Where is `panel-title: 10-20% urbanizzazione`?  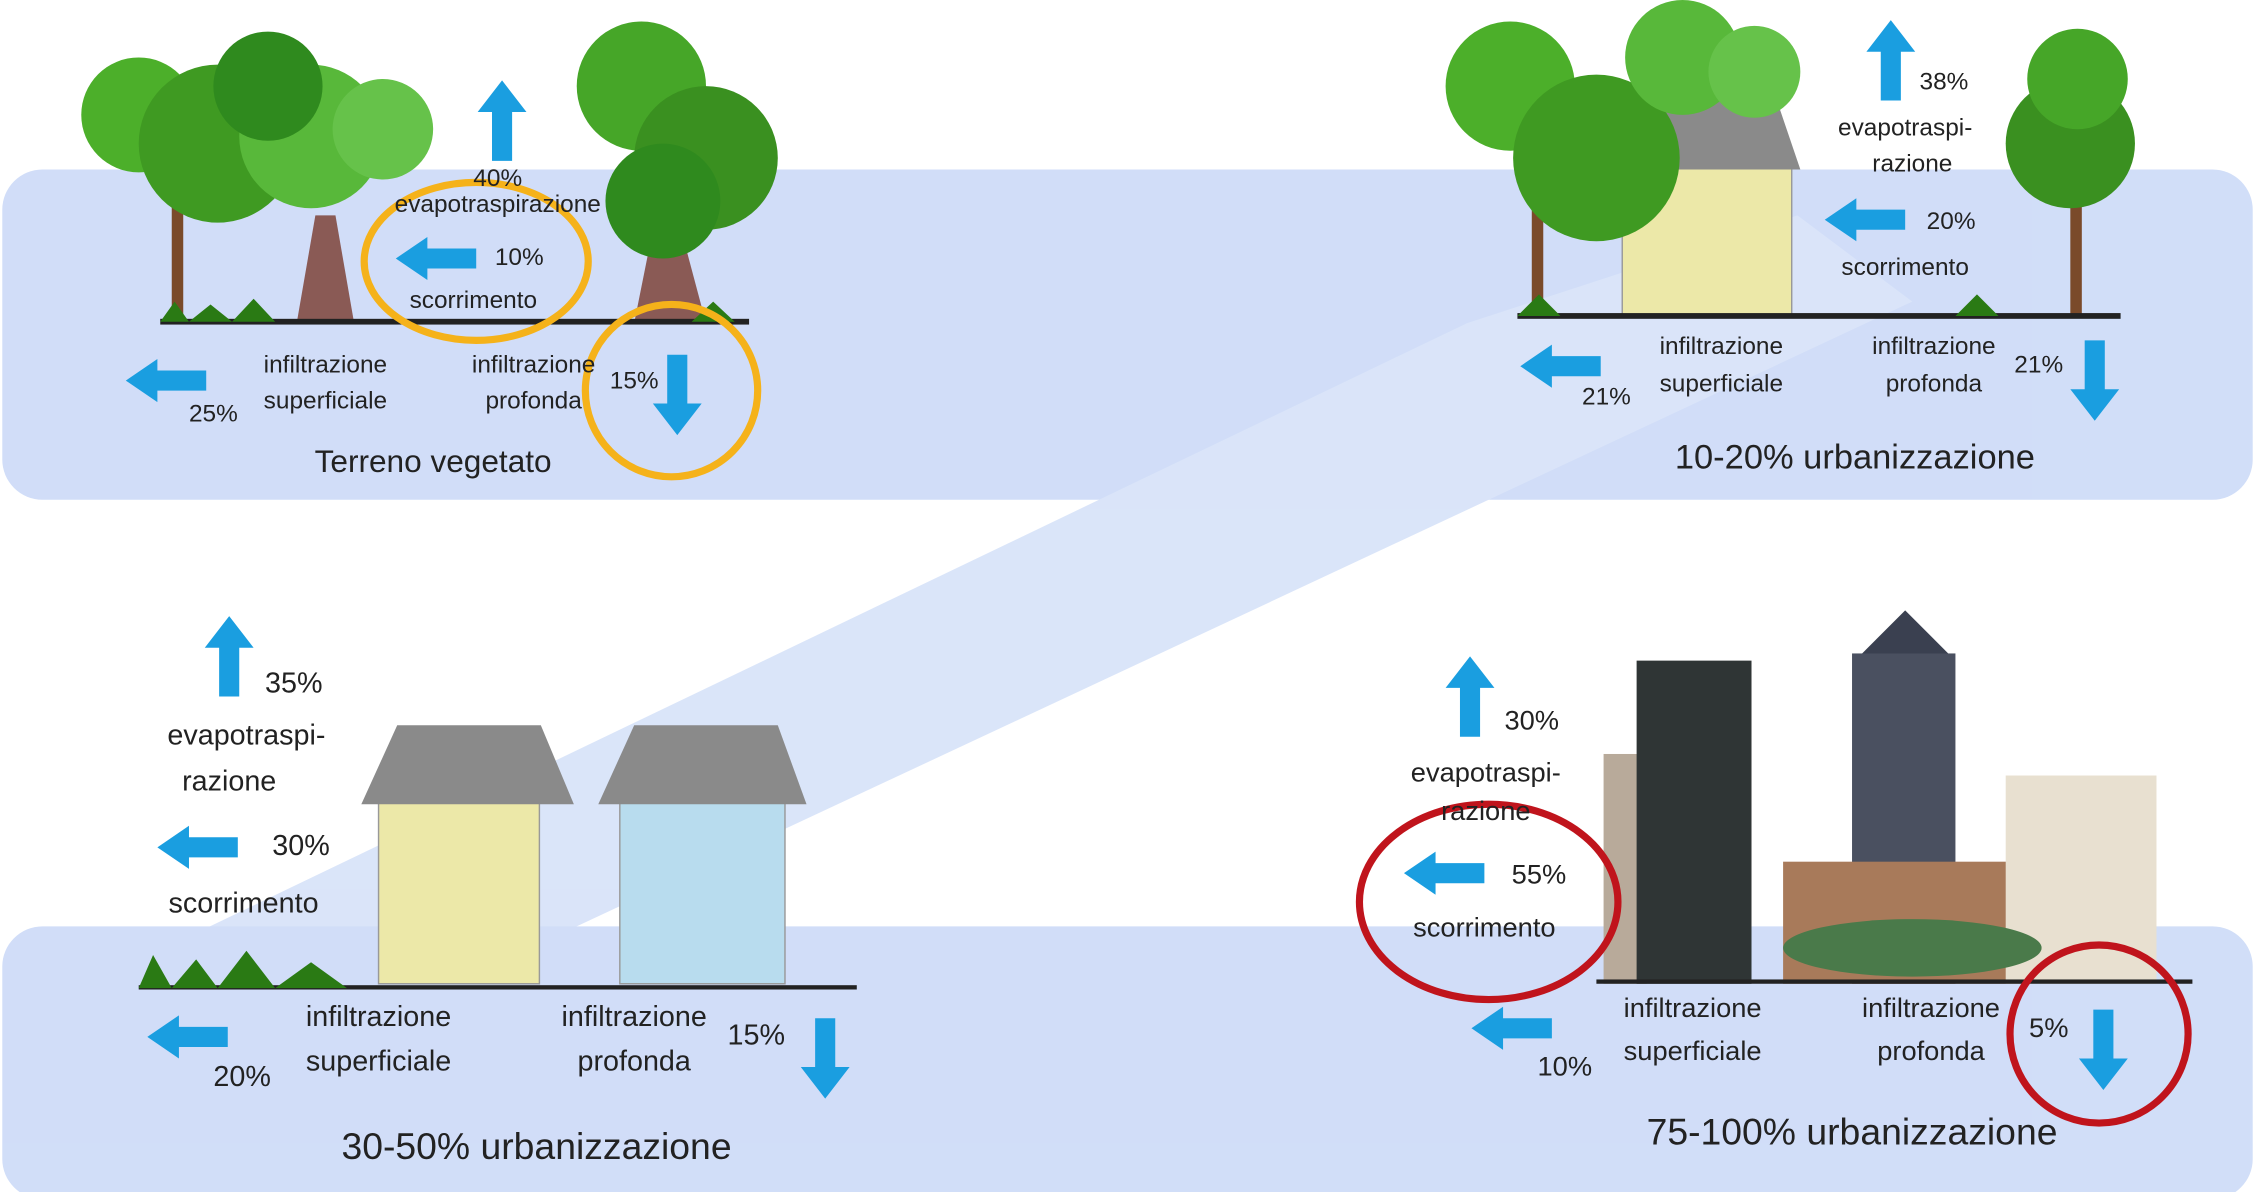
panel-title: 10-20% urbanizzazione is located at coordinates (1855, 458).